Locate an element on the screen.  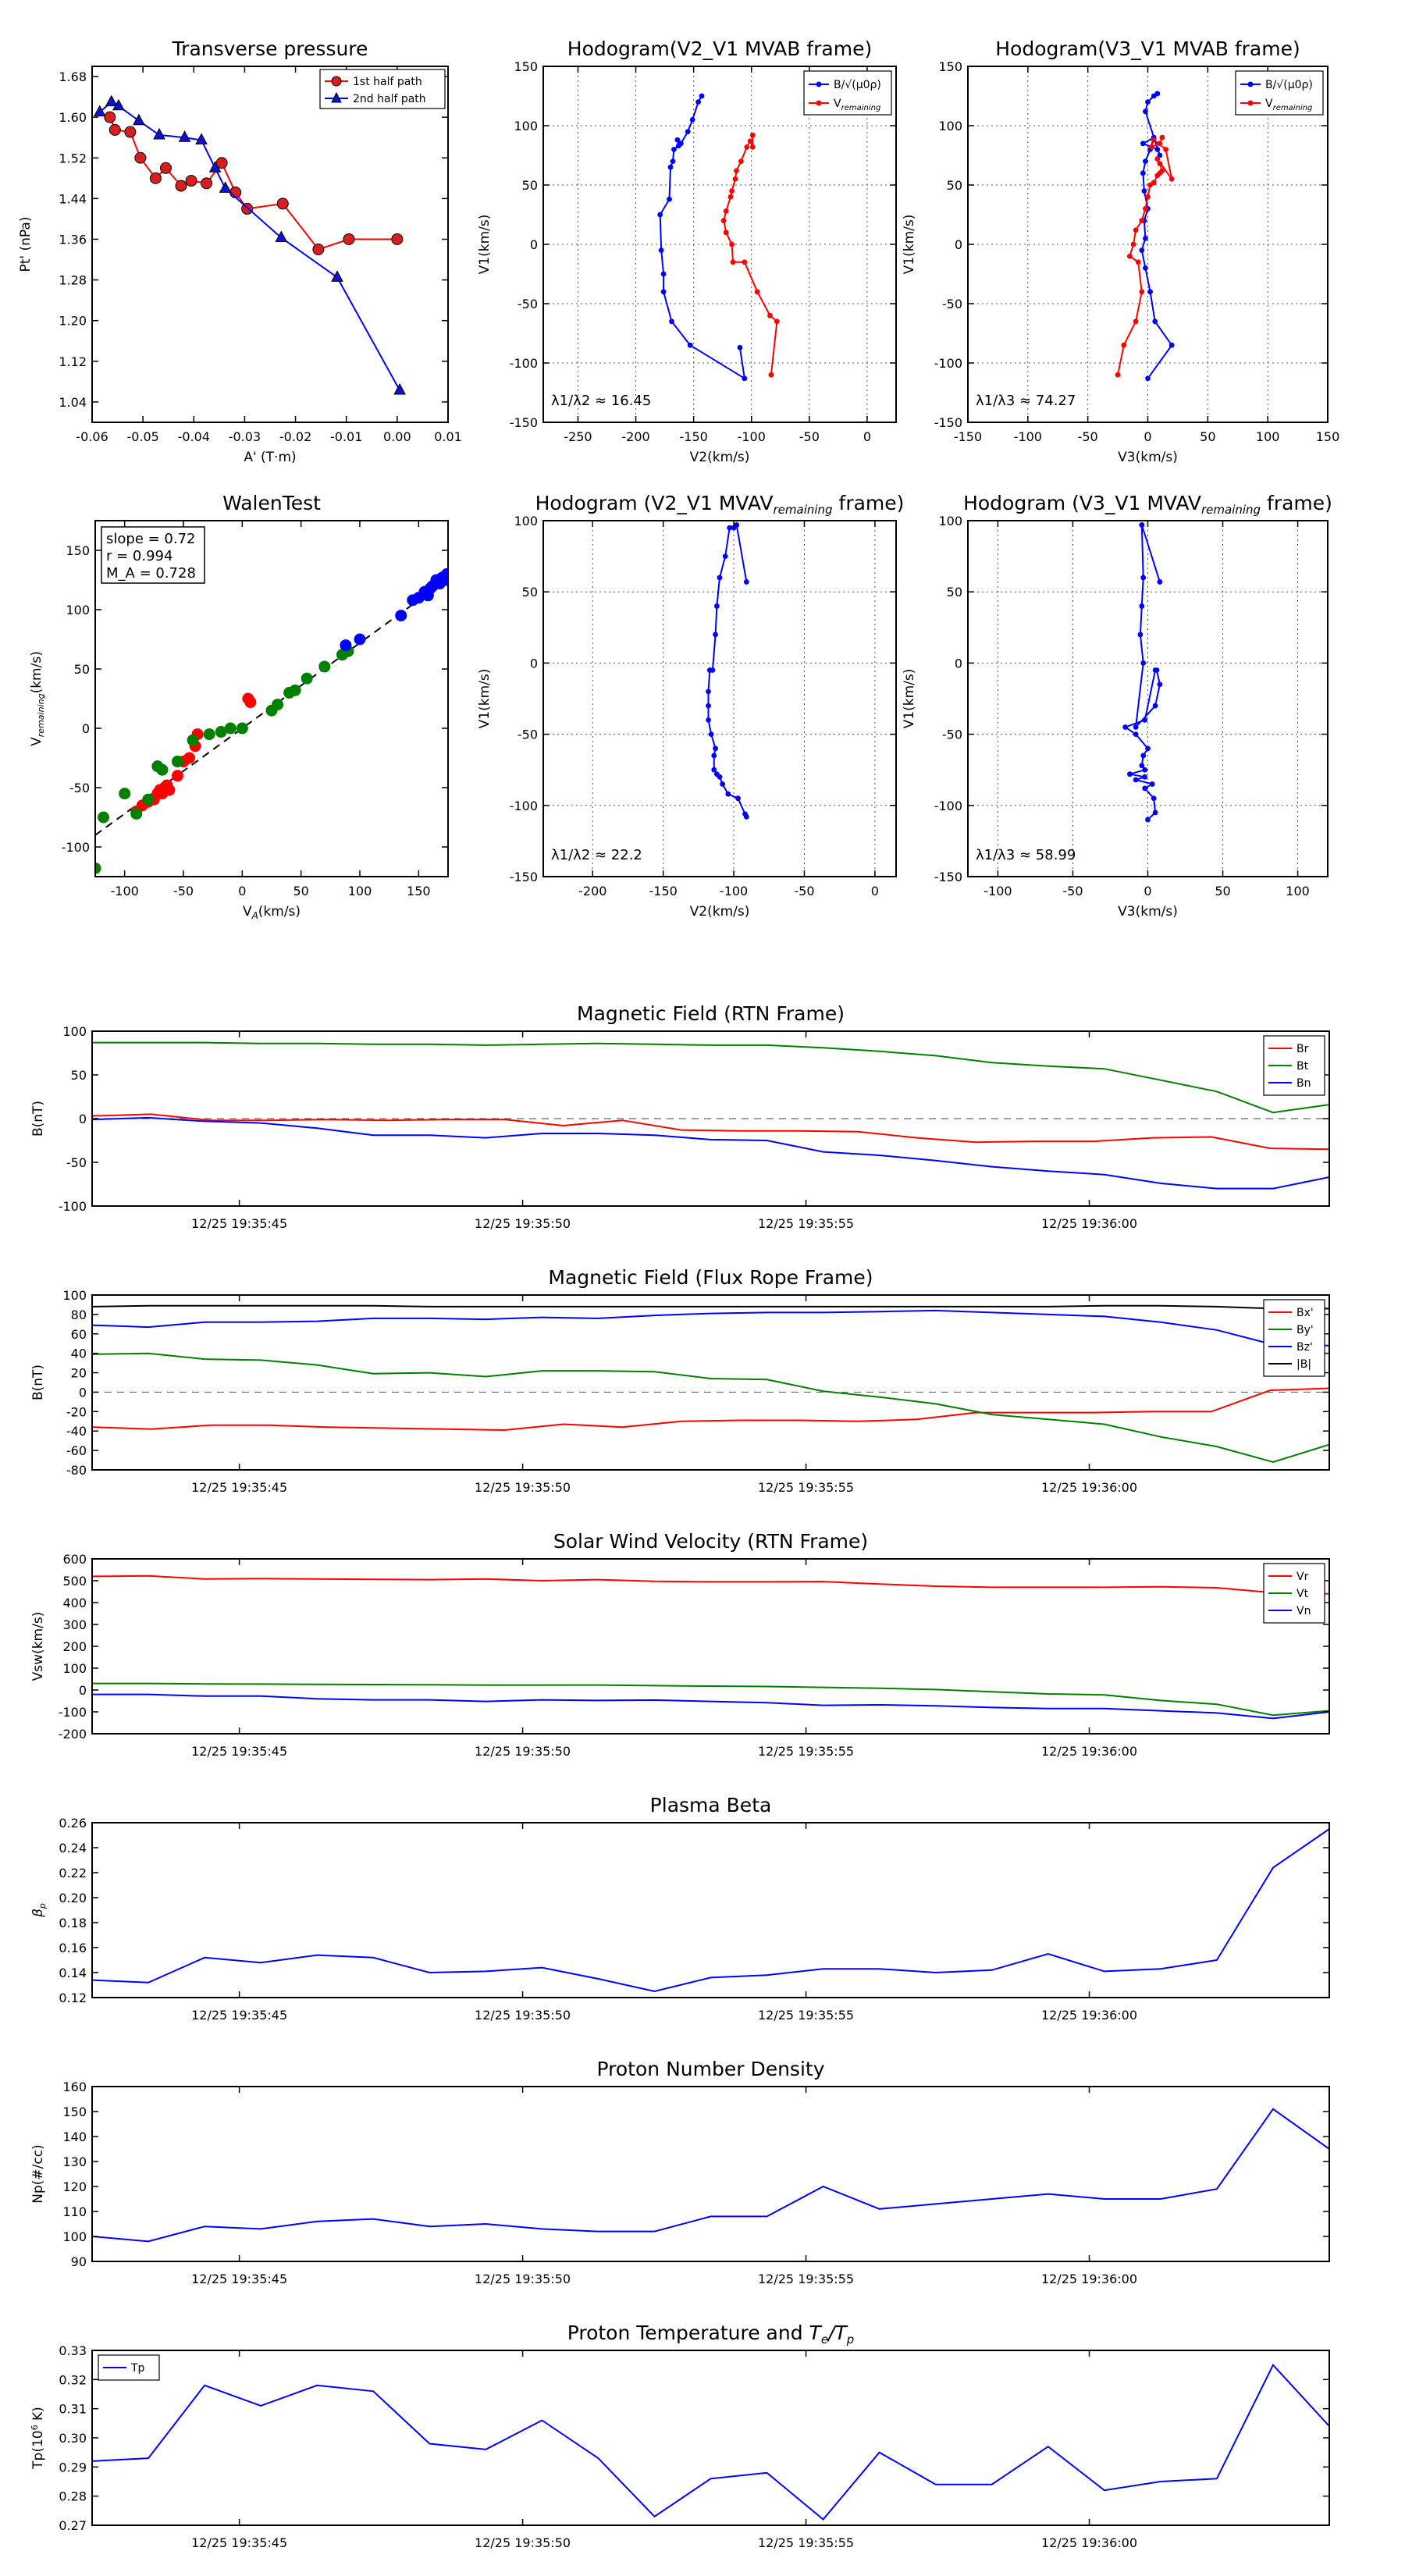
x-axis-label: V3(km/s) is located at coordinates (1148, 457).